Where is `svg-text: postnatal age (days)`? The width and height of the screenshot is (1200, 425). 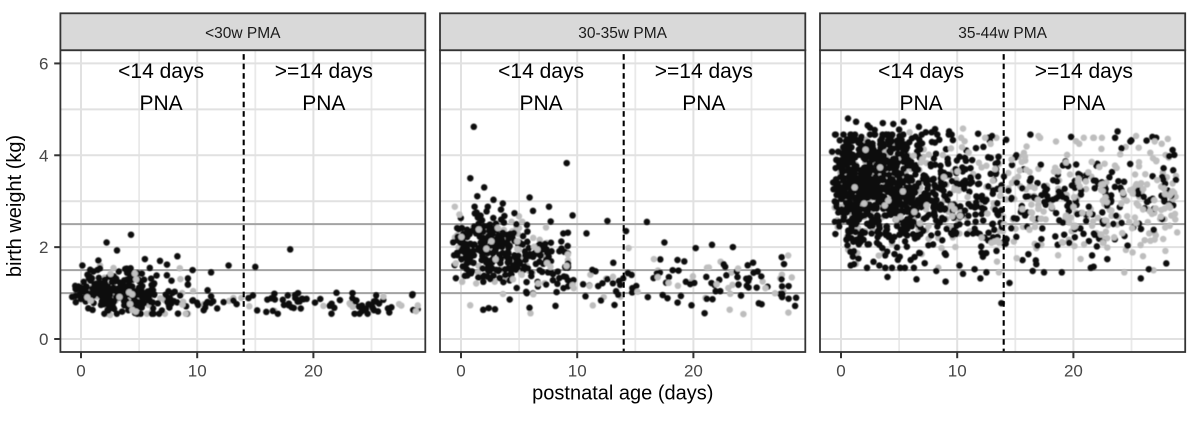
svg-text: postnatal age (days) is located at coordinates (622, 394).